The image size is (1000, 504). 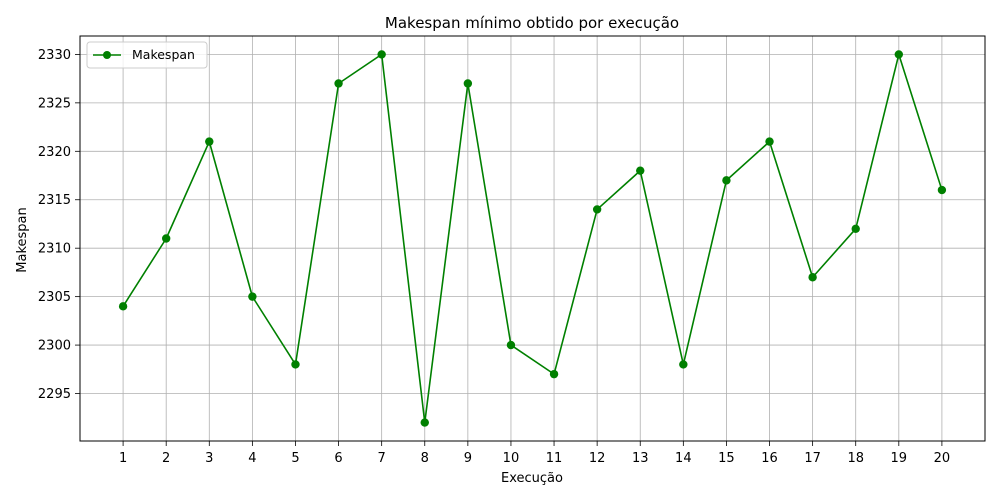 I want to click on y-tick-label: 2305, so click(x=54, y=297).